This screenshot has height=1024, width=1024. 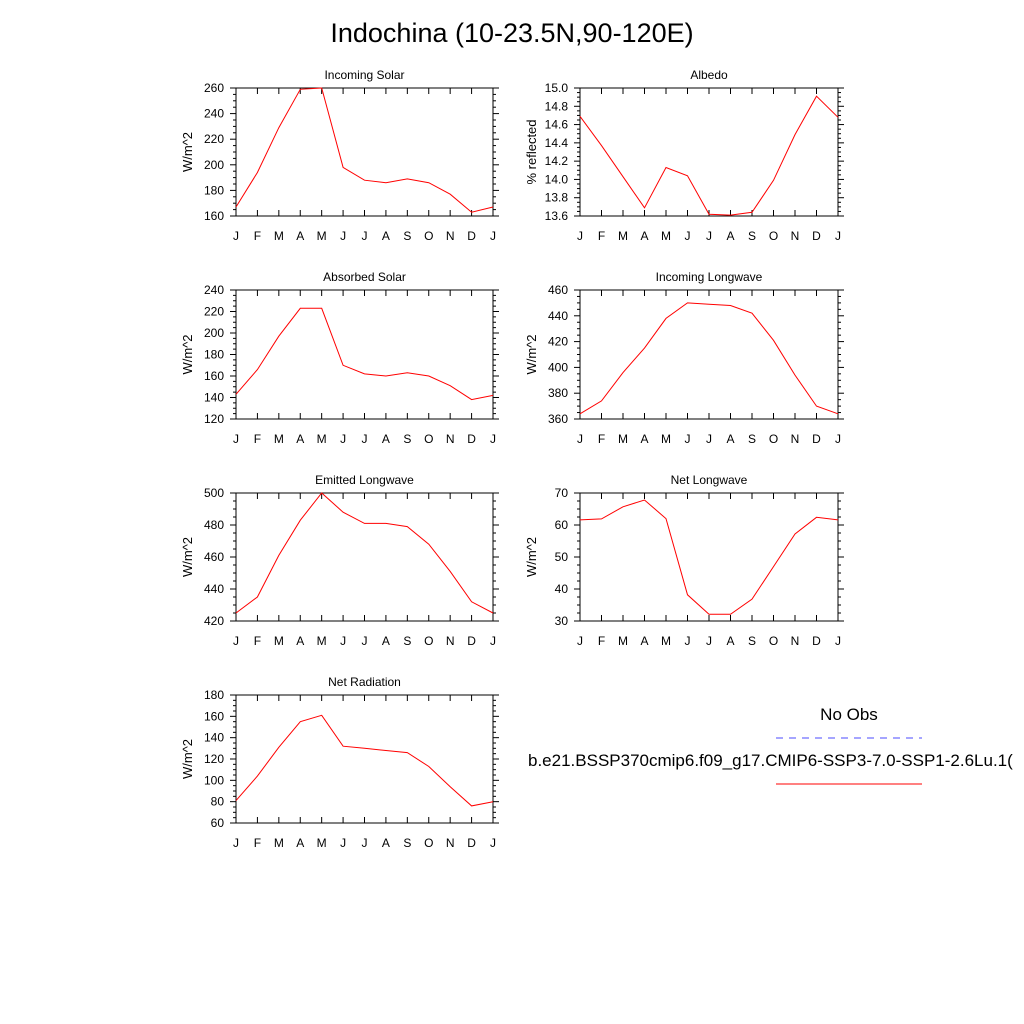 What do you see at coordinates (364, 75) in the screenshot?
I see `panel-title: Incoming Solar` at bounding box center [364, 75].